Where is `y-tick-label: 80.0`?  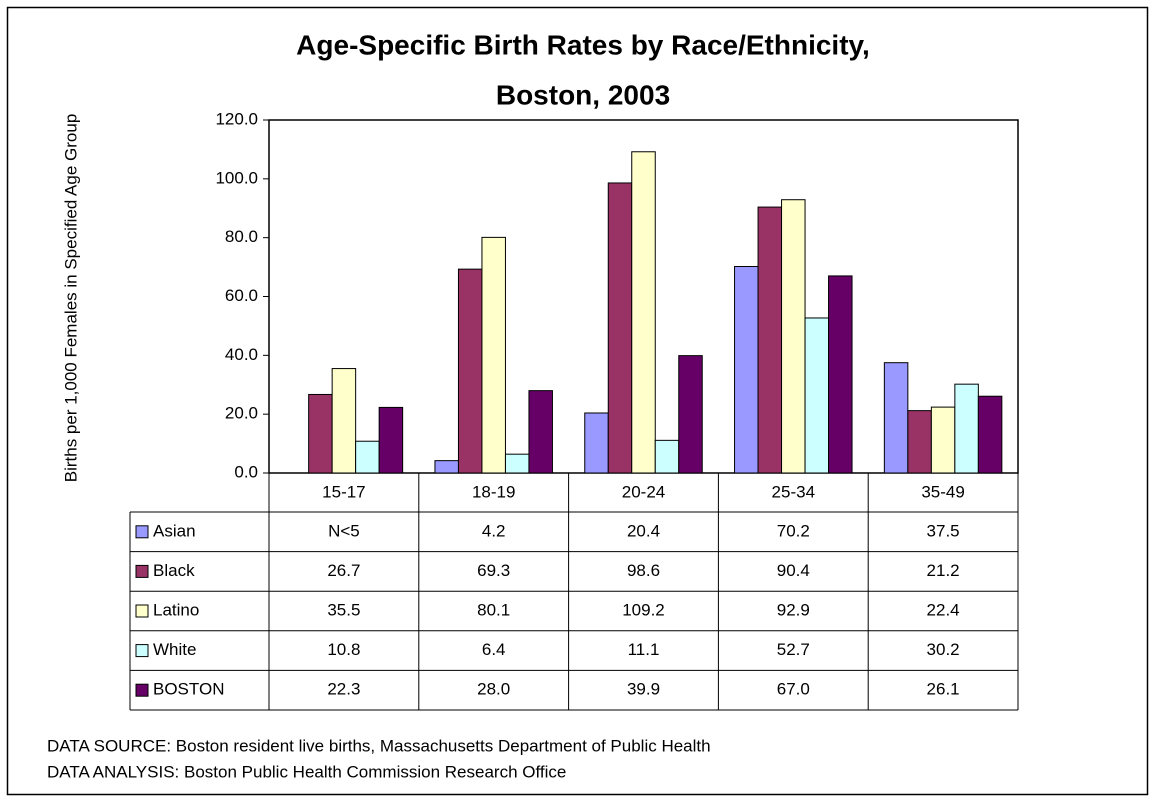
y-tick-label: 80.0 is located at coordinates (241, 236).